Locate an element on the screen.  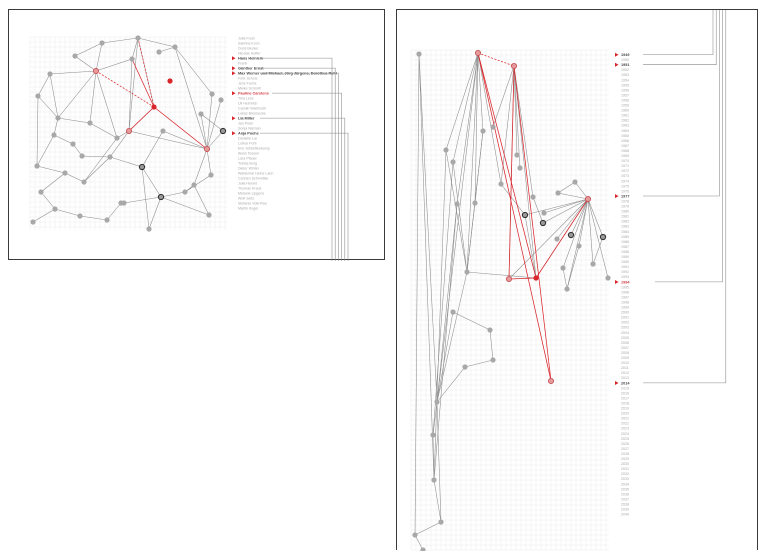
list-label: 1971 is located at coordinates (625, 166).